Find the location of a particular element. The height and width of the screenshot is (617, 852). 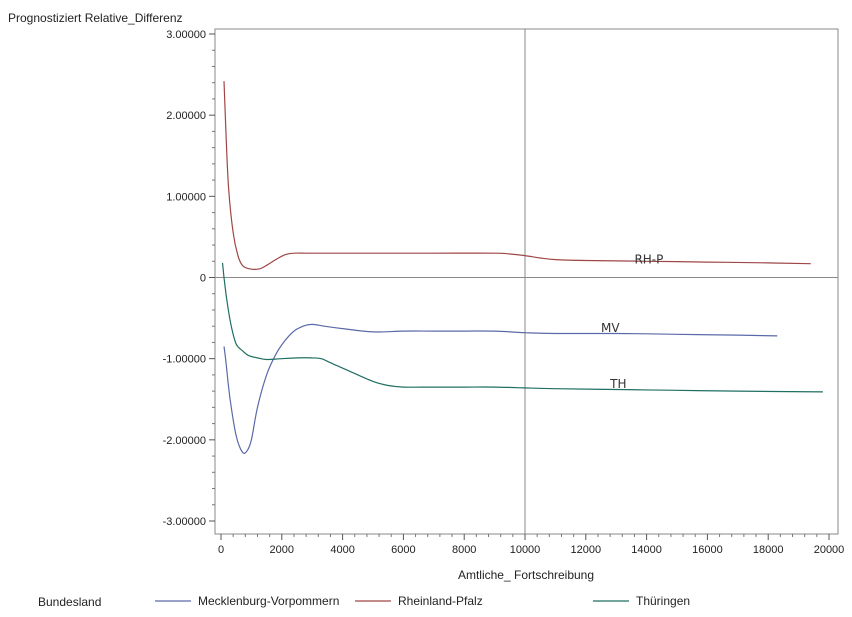

line-annotation: RH-P is located at coordinates (648, 260).